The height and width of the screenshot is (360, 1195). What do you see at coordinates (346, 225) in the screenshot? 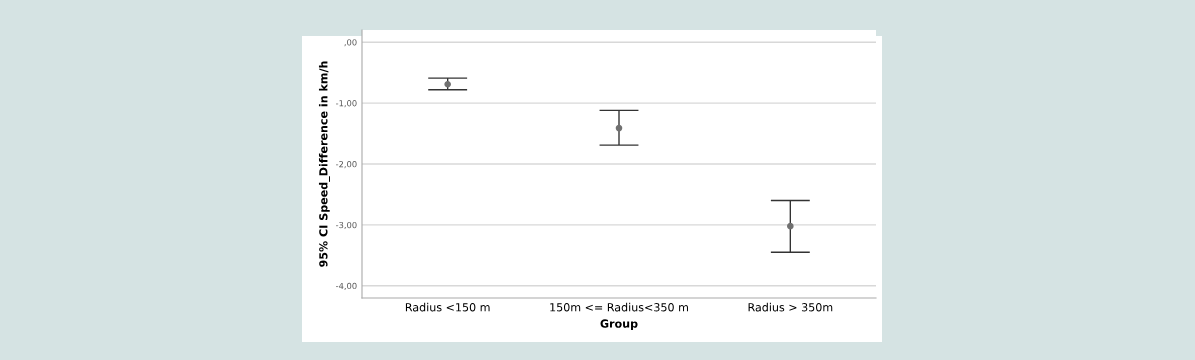
I see `y-tick-label: -3,00` at bounding box center [346, 225].